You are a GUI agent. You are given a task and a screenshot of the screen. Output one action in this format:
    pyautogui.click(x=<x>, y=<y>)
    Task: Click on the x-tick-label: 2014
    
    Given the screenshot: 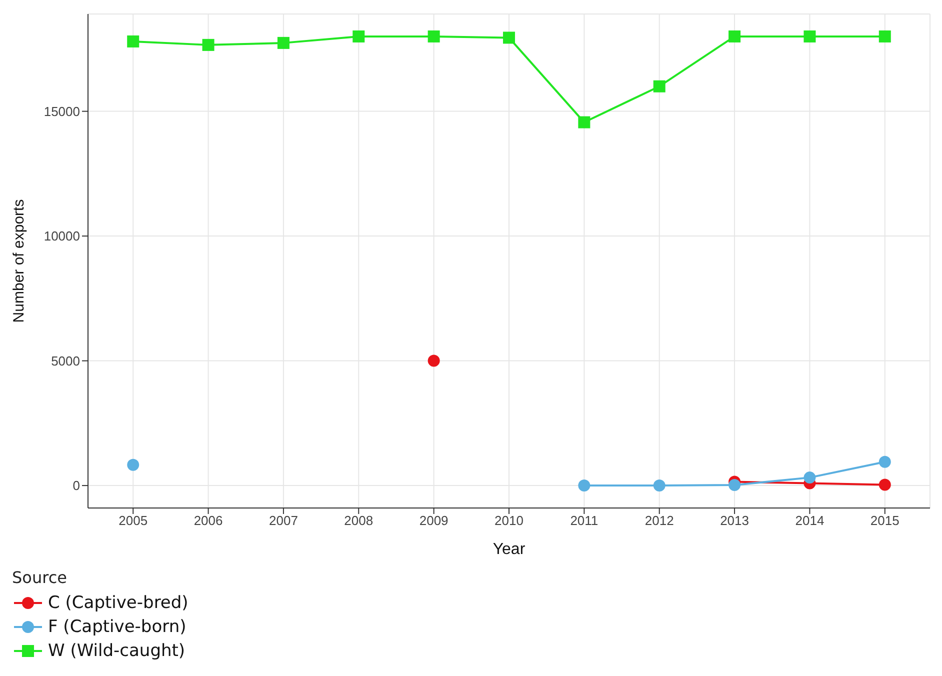 What is the action you would take?
    pyautogui.click(x=809, y=520)
    